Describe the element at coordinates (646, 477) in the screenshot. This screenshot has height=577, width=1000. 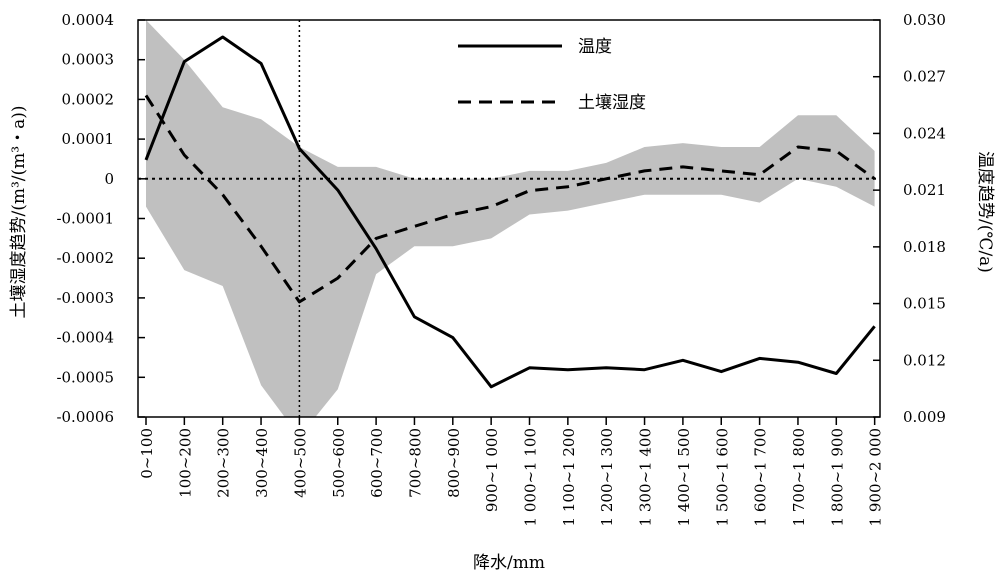
I see `x-axis-tick-label: 1 300~1 400` at that location.